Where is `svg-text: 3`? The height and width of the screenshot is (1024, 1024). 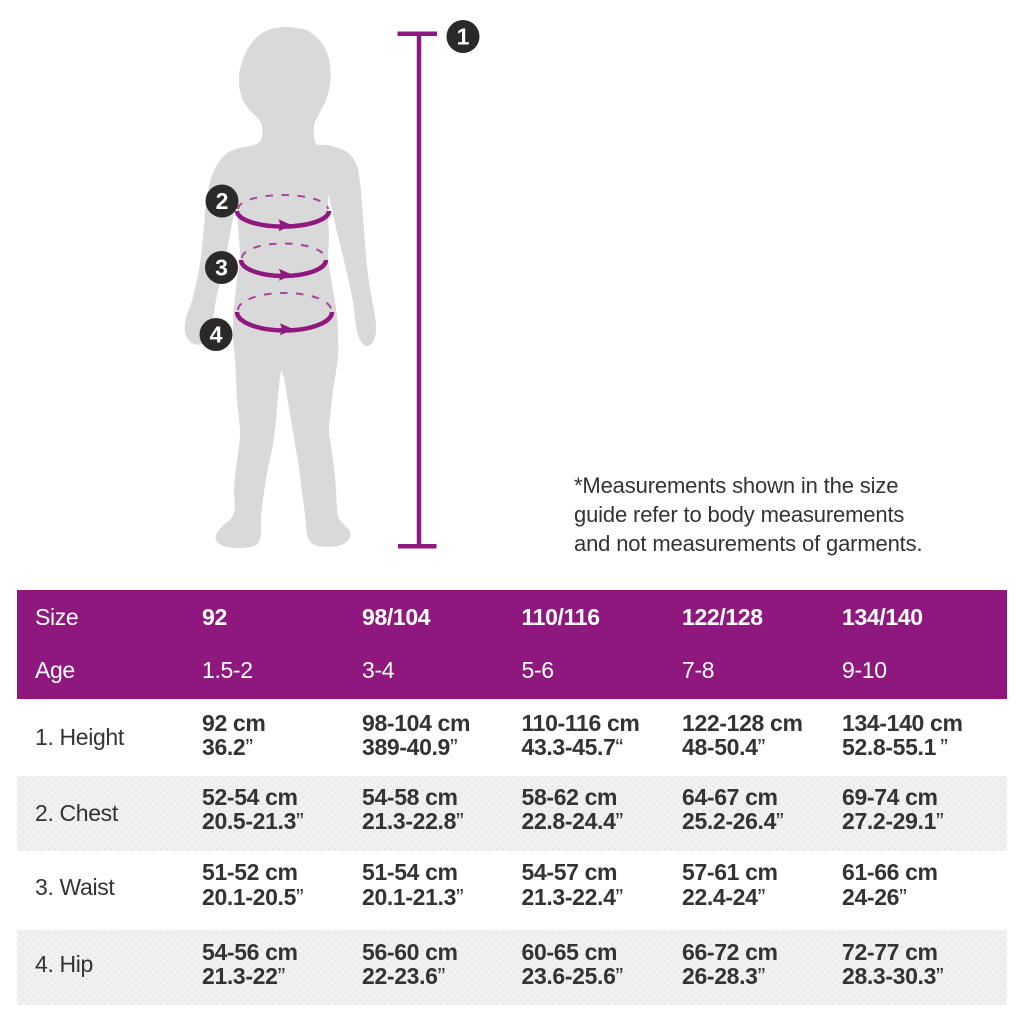
svg-text: 3 is located at coordinates (221, 268).